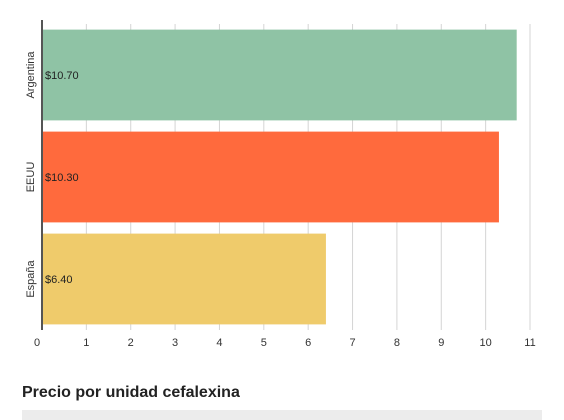 The width and height of the screenshot is (564, 420). What do you see at coordinates (31, 75) in the screenshot?
I see `category-label: Argentina` at bounding box center [31, 75].